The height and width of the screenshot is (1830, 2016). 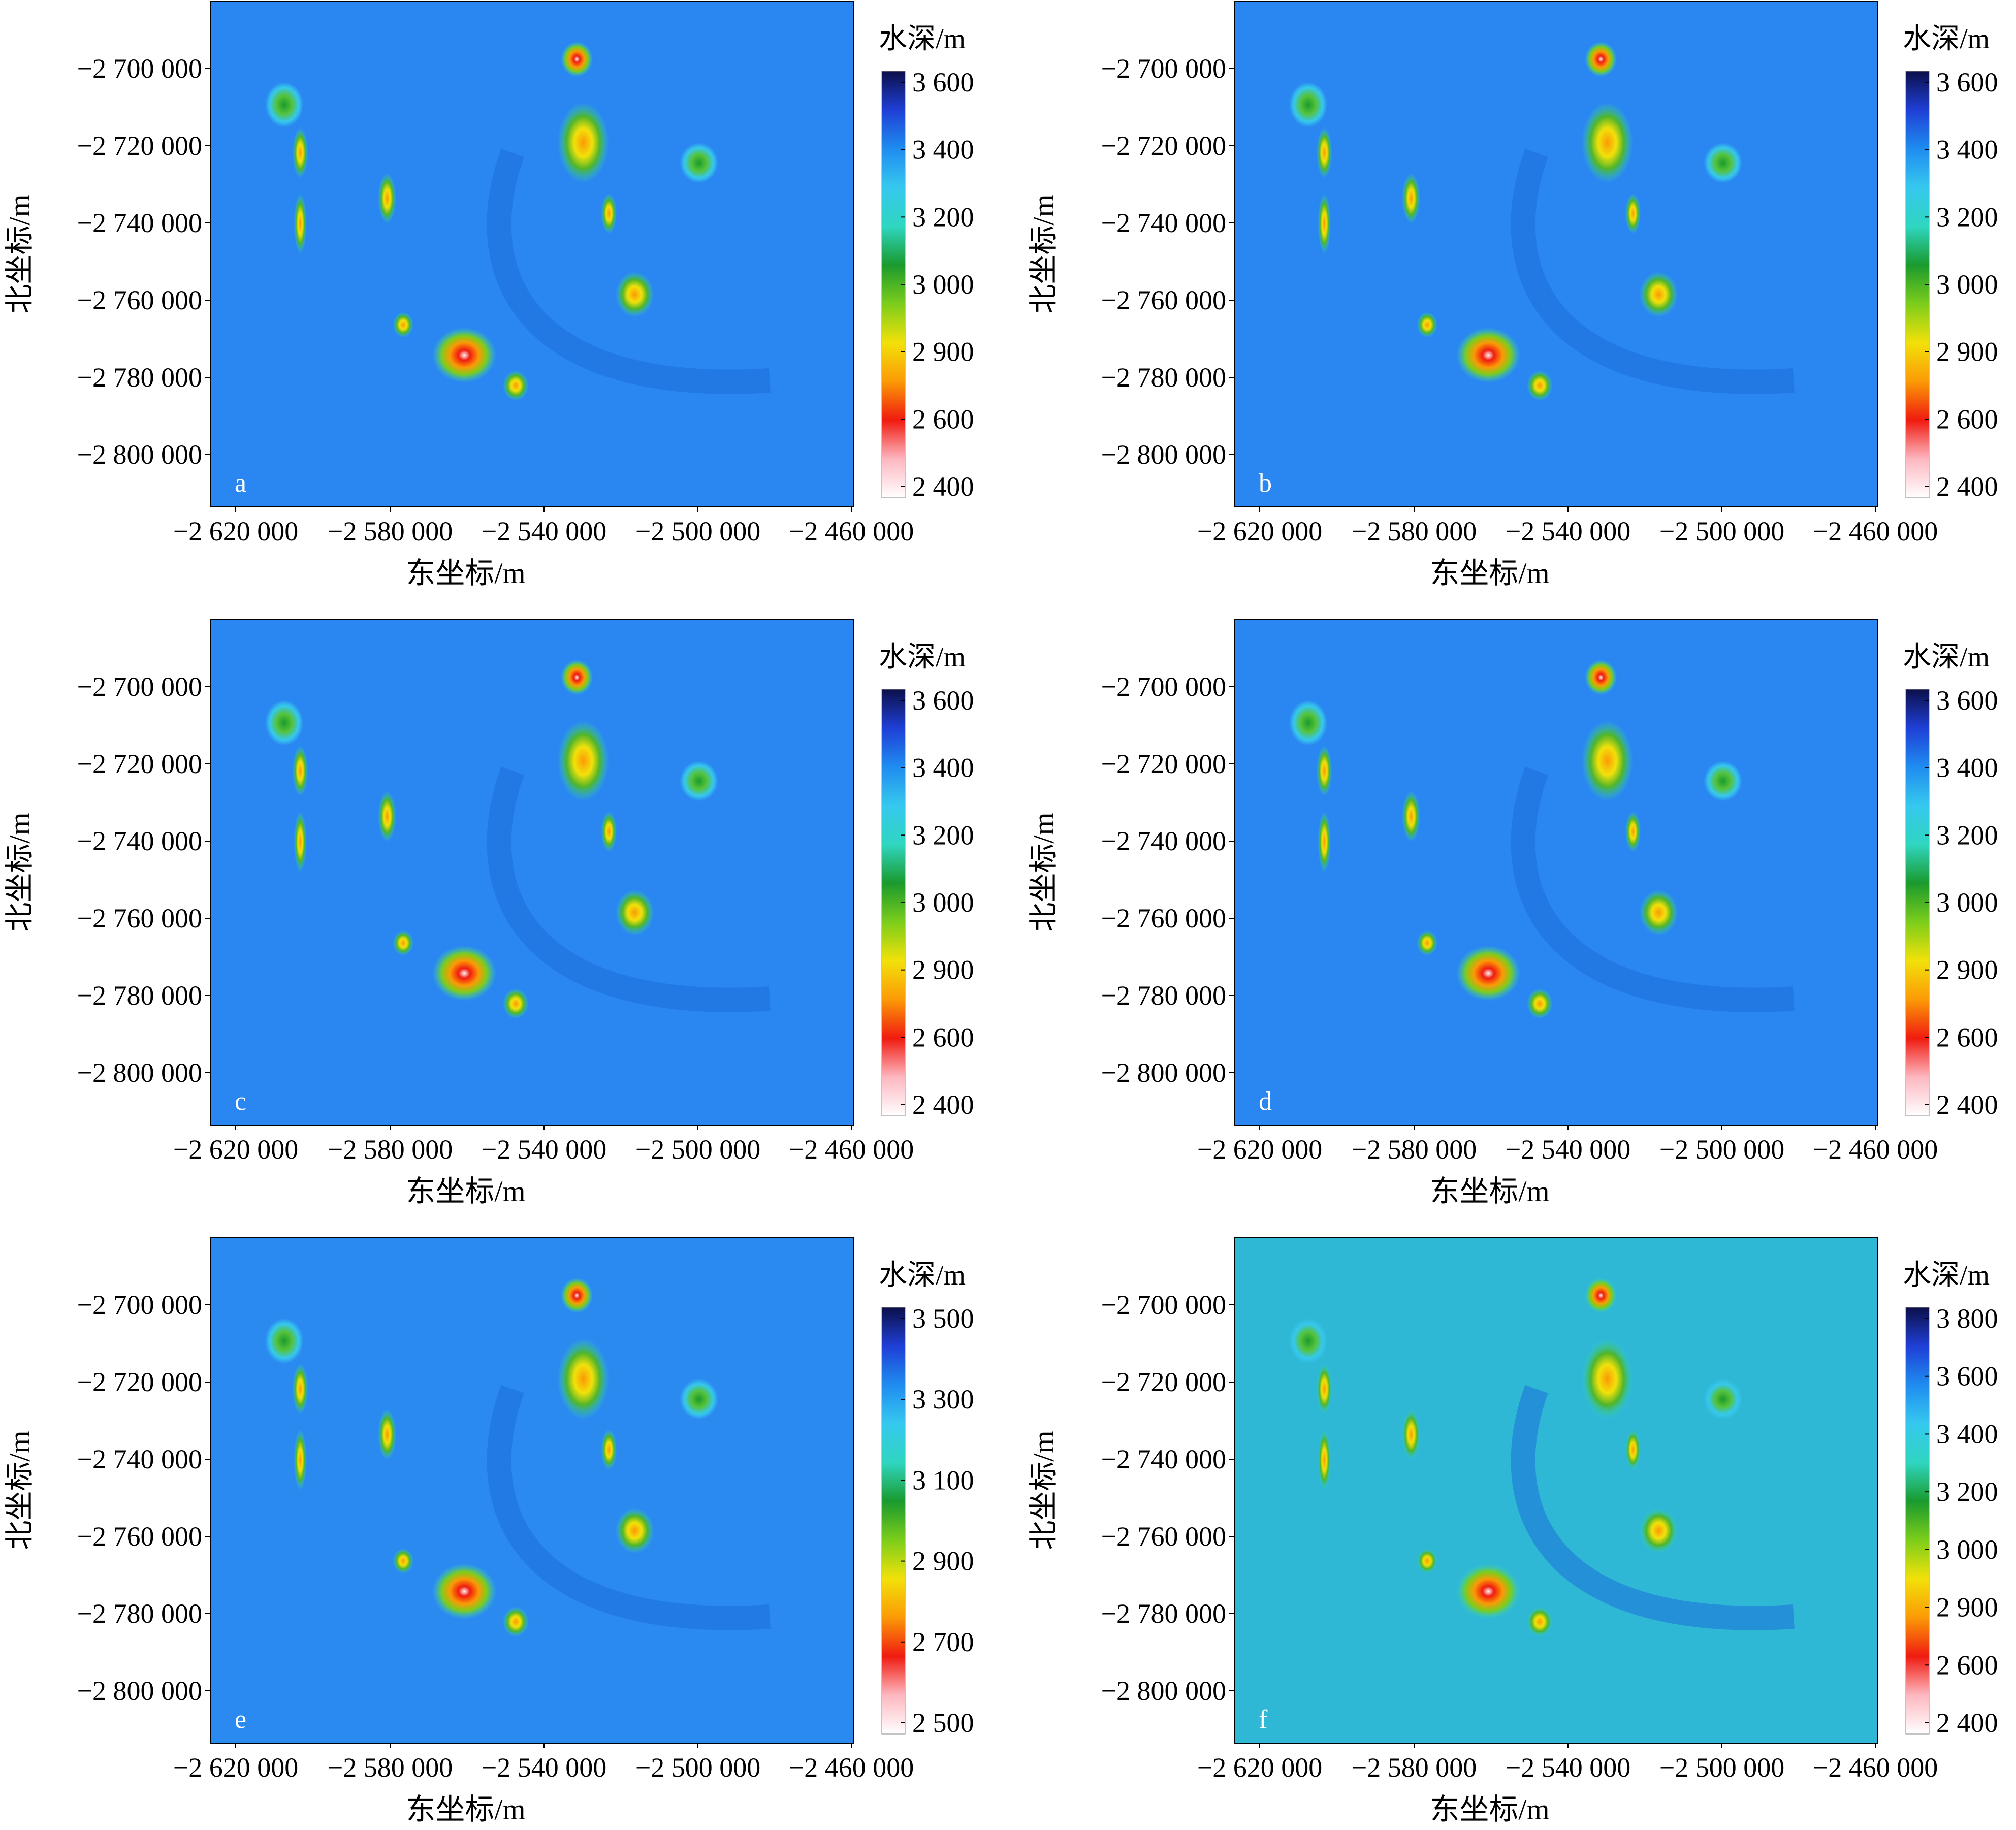 What do you see at coordinates (240, 1719) in the screenshot?
I see `panel-letter: e` at bounding box center [240, 1719].